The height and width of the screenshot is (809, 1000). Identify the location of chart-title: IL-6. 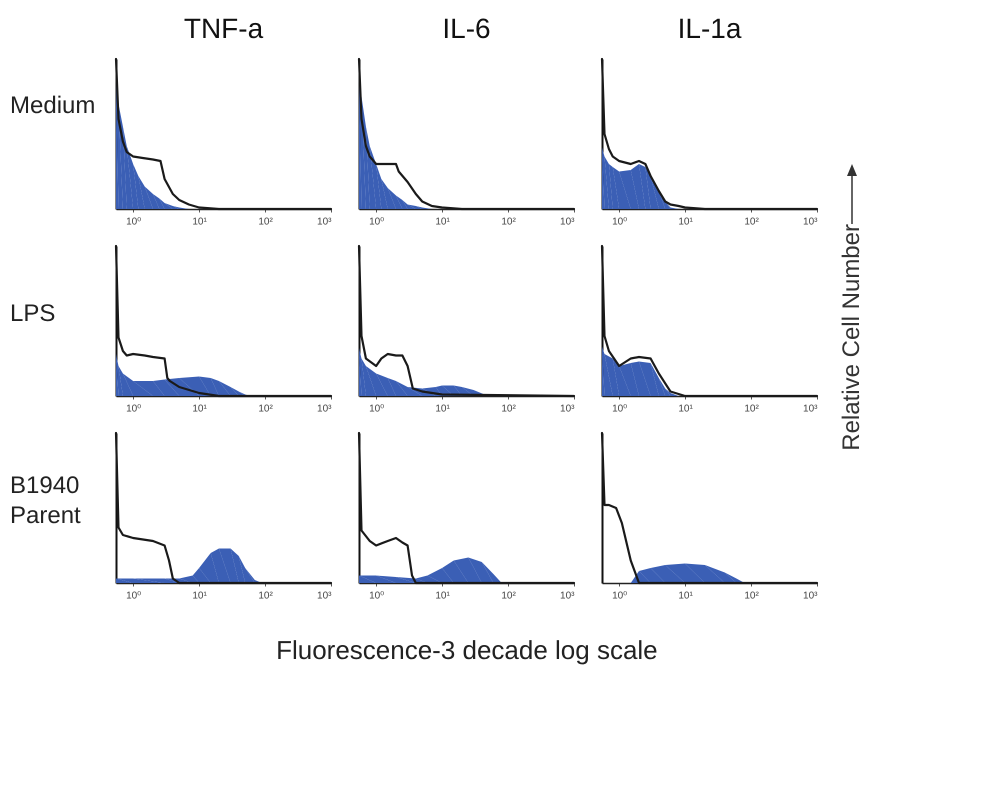
(466, 28).